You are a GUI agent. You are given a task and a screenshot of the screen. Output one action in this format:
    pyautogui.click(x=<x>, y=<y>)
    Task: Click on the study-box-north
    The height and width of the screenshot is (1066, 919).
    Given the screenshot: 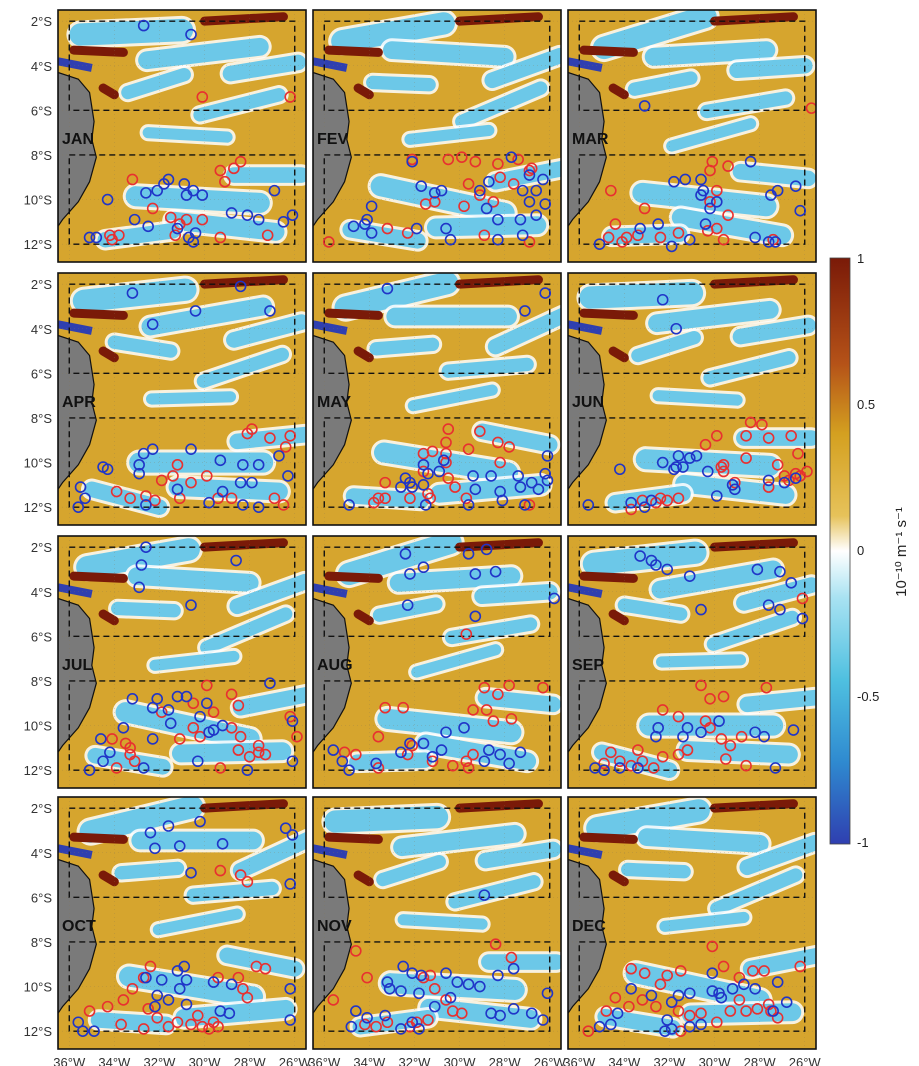 What is the action you would take?
    pyautogui.click(x=437, y=66)
    